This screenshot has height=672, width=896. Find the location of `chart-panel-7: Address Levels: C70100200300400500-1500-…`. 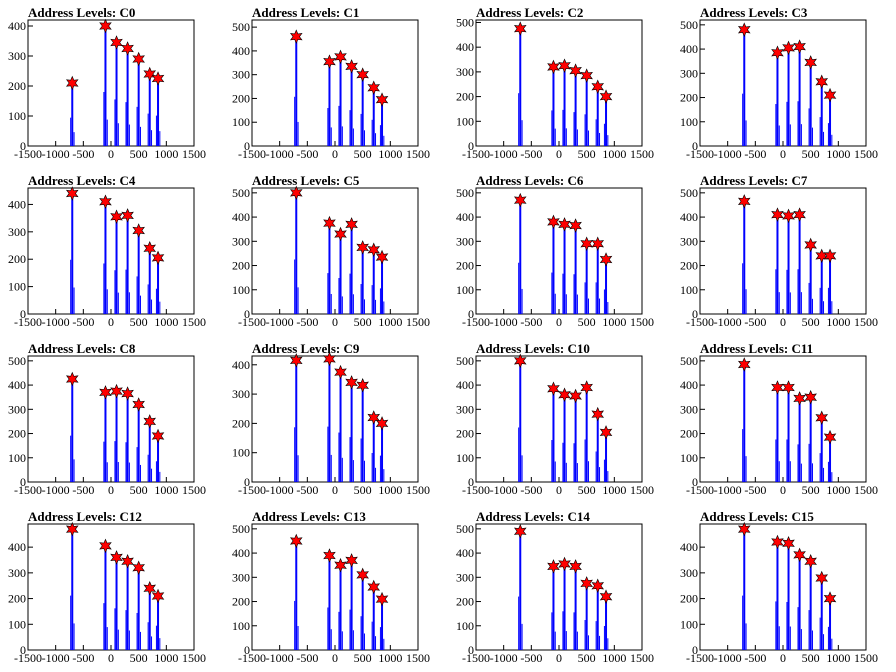

chart-panel-7: Address Levels: C70100200300400500-1500-… is located at coordinates (779, 251).